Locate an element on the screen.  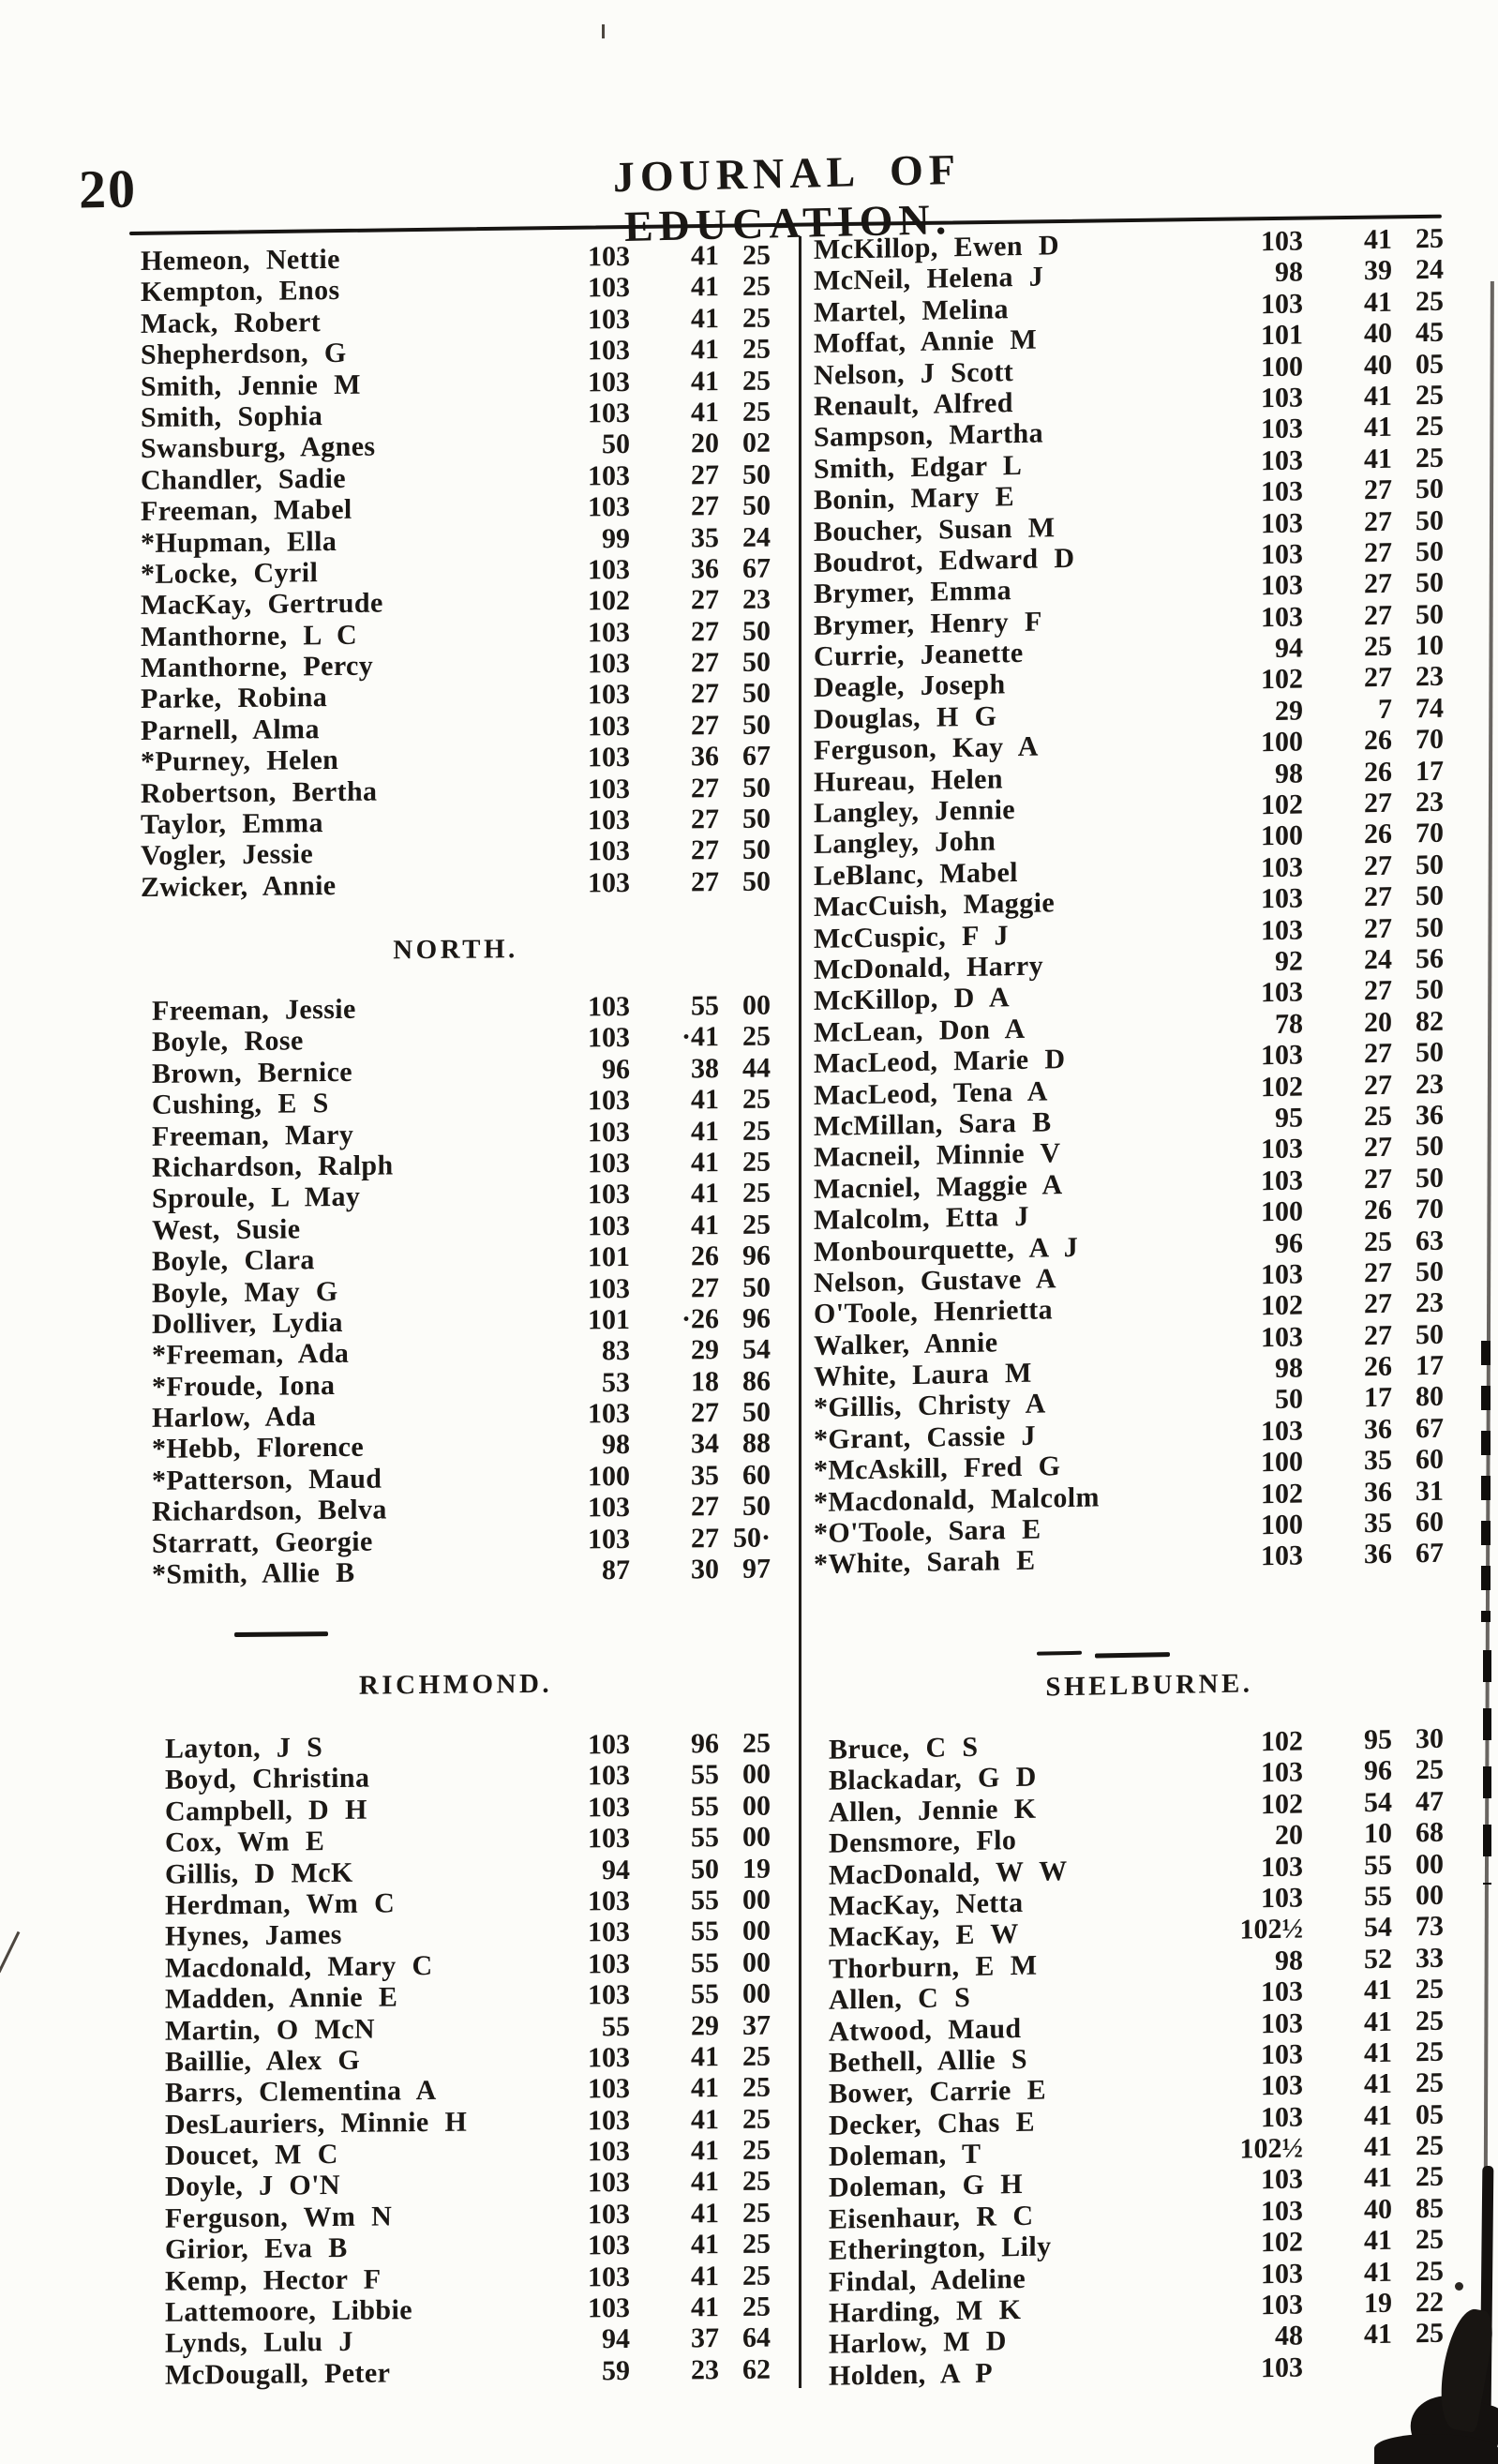
amount-cents: 05 is located at coordinates (1430, 364).